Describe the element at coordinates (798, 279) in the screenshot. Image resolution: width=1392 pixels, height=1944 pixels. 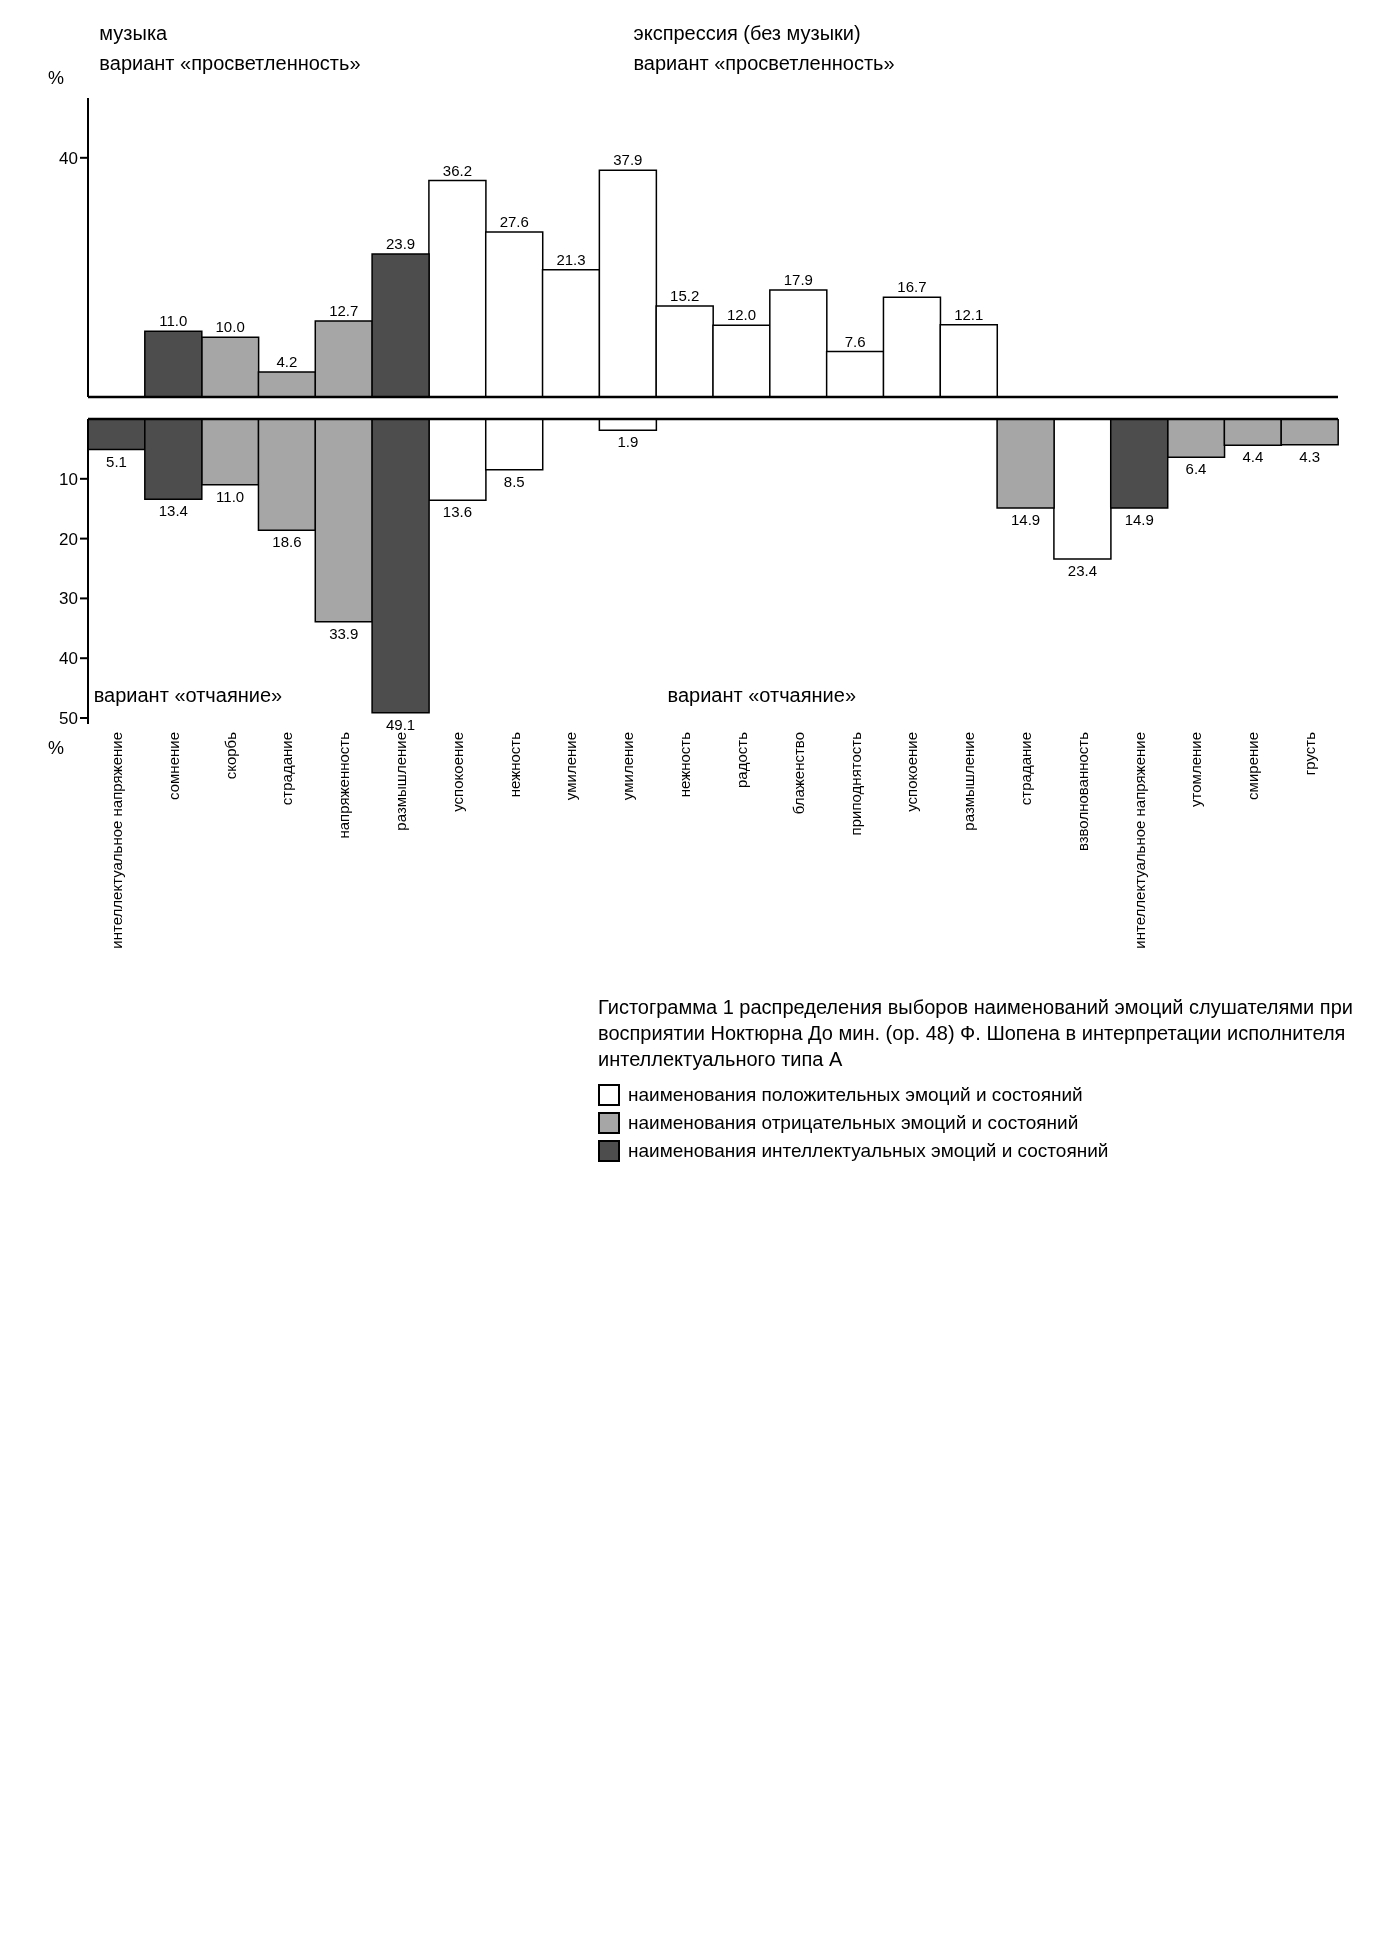
I see `data-label: 17.9` at that location.